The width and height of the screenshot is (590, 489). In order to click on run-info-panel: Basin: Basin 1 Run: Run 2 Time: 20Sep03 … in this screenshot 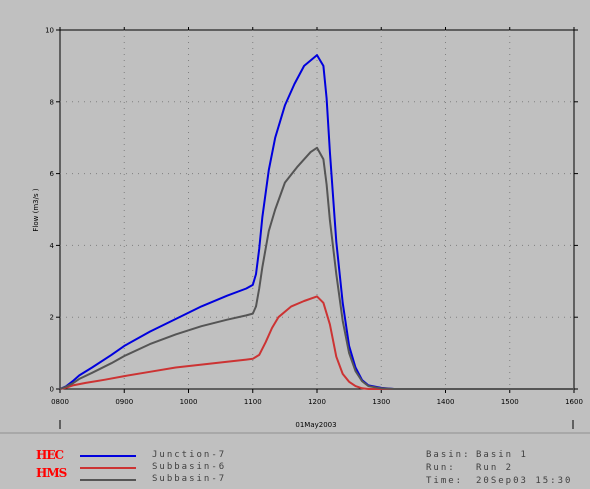, I will do `click(508, 469)`.